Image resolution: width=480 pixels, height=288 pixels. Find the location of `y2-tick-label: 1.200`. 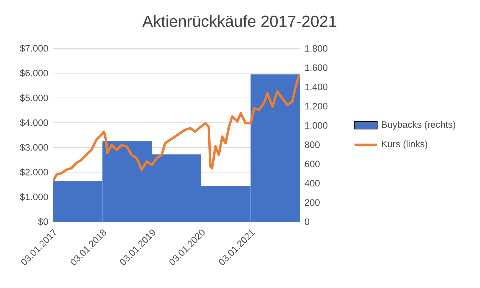

y2-tick-label: 1.200 is located at coordinates (316, 106).